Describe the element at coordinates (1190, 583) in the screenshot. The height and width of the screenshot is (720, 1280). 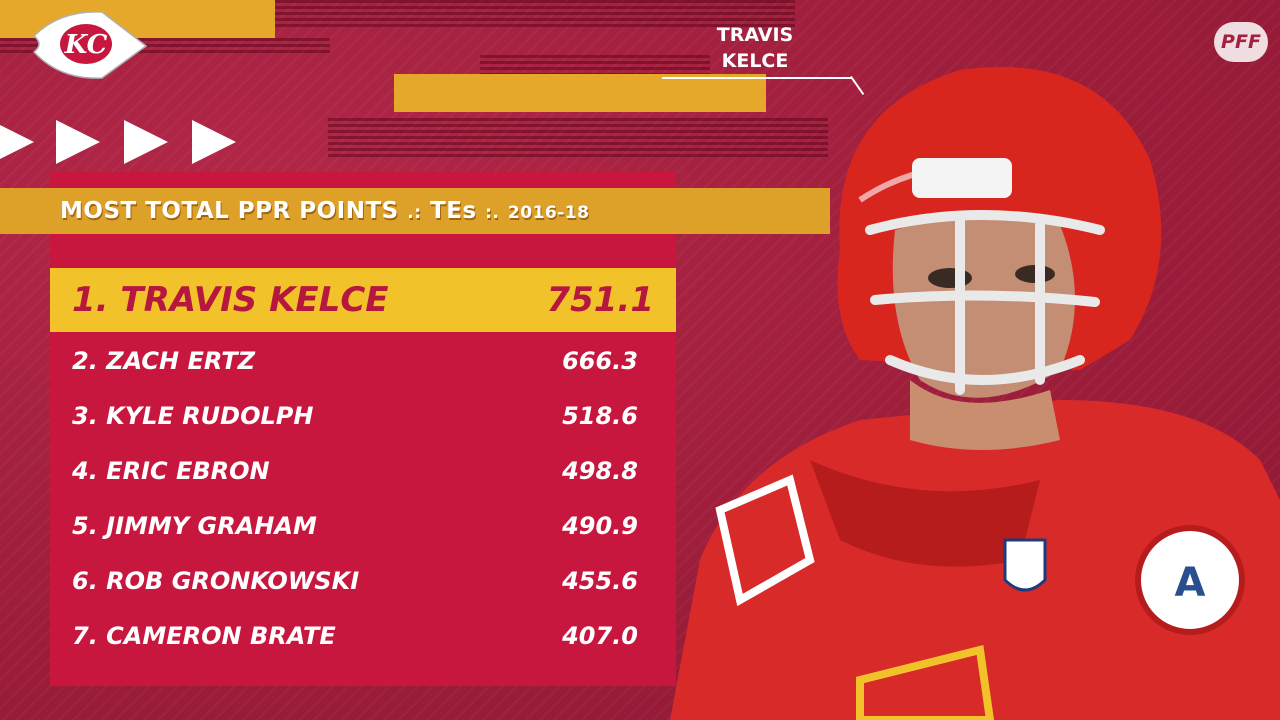
I see `svg-text: A` at that location.